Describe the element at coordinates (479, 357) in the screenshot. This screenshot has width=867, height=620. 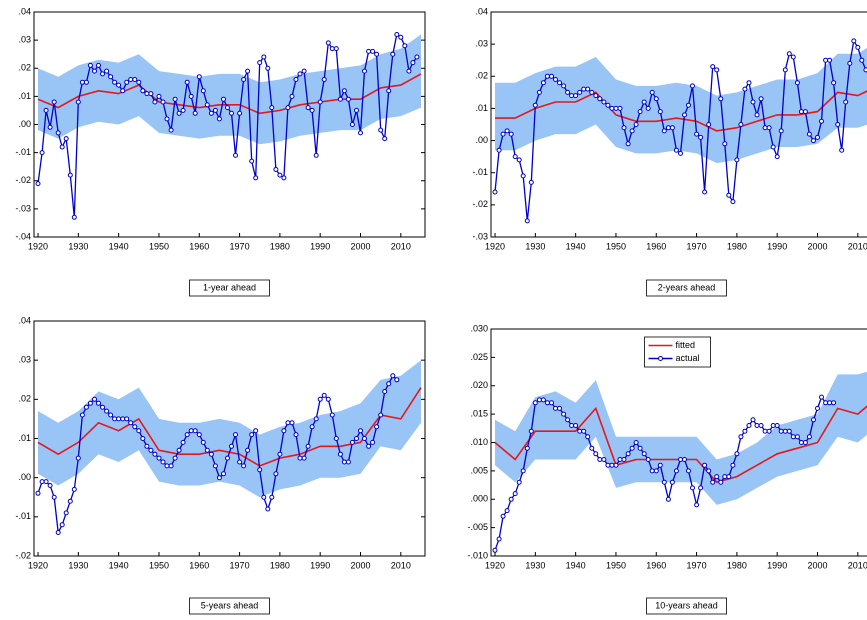
I see `y-tick-label: .025` at that location.